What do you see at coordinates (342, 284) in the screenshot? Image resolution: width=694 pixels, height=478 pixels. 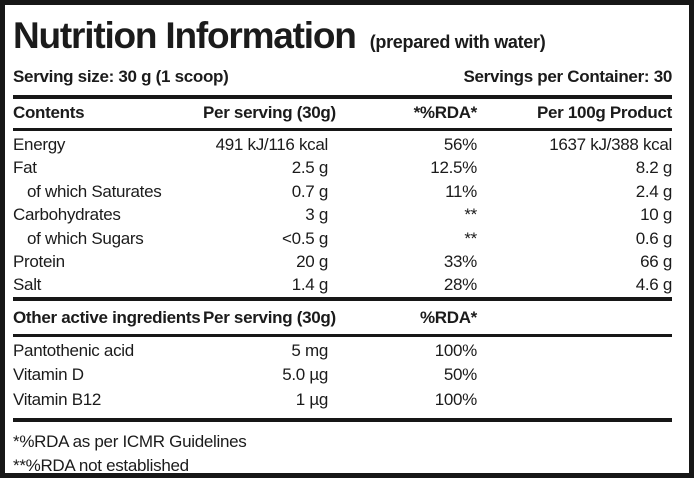 I see `table-row: Salt 1.4 g 28% 4.6 g` at bounding box center [342, 284].